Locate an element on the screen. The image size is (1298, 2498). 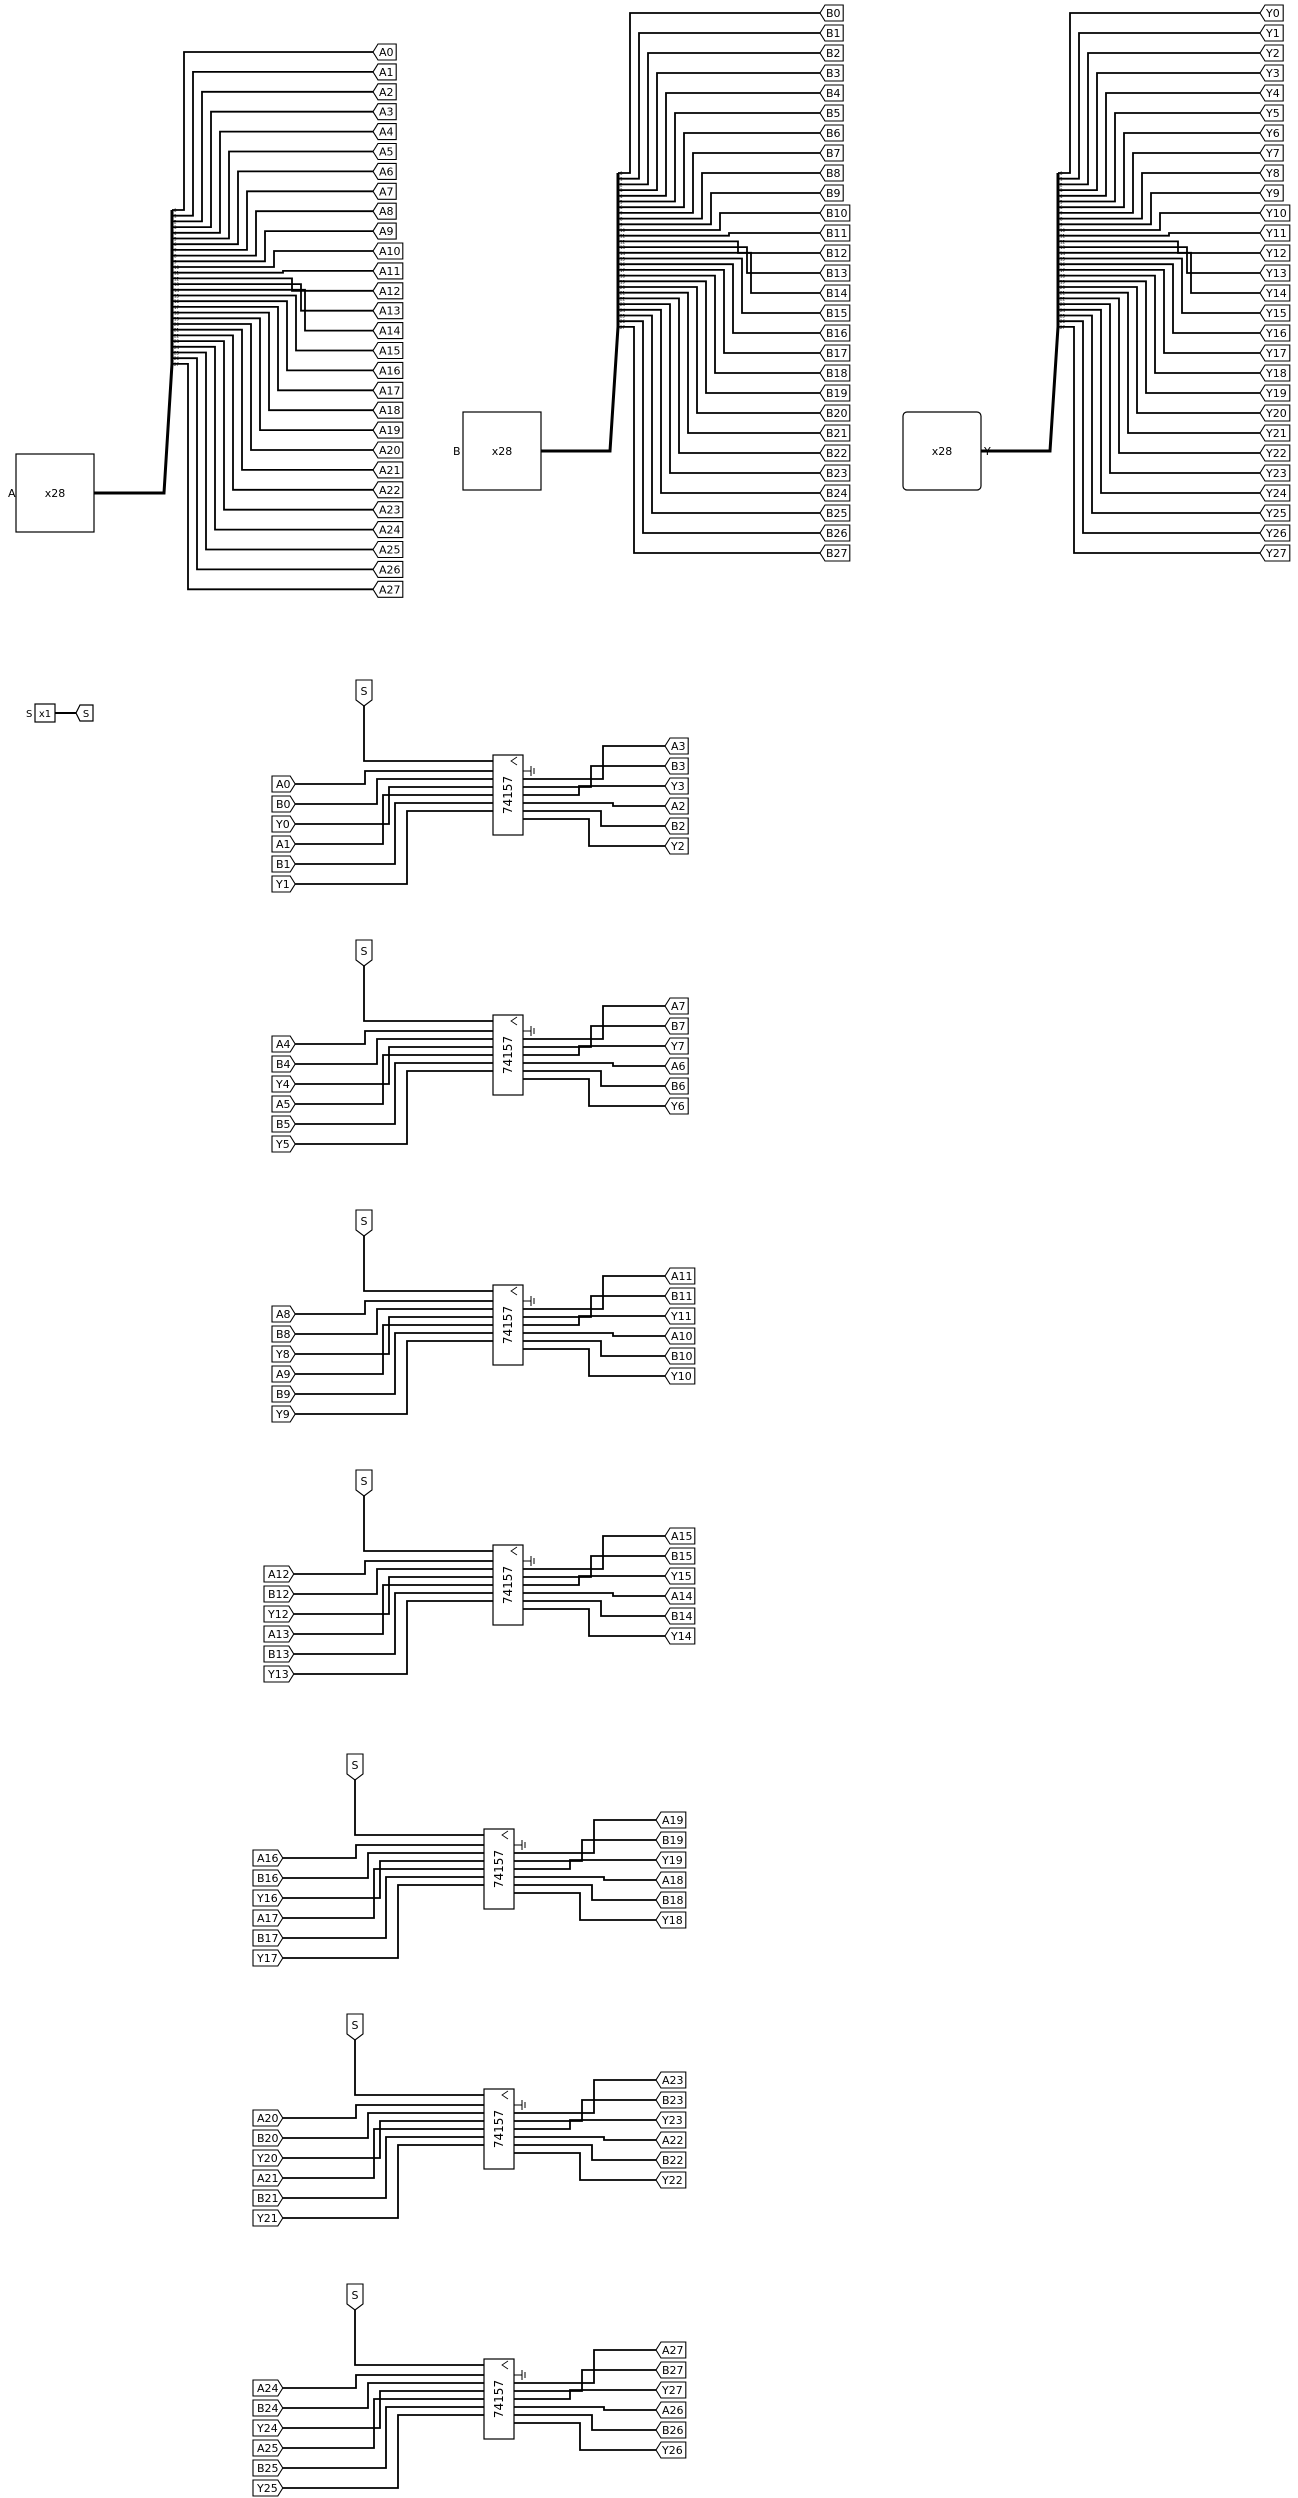
tunnel-a4 is located at coordinates (384, 132).